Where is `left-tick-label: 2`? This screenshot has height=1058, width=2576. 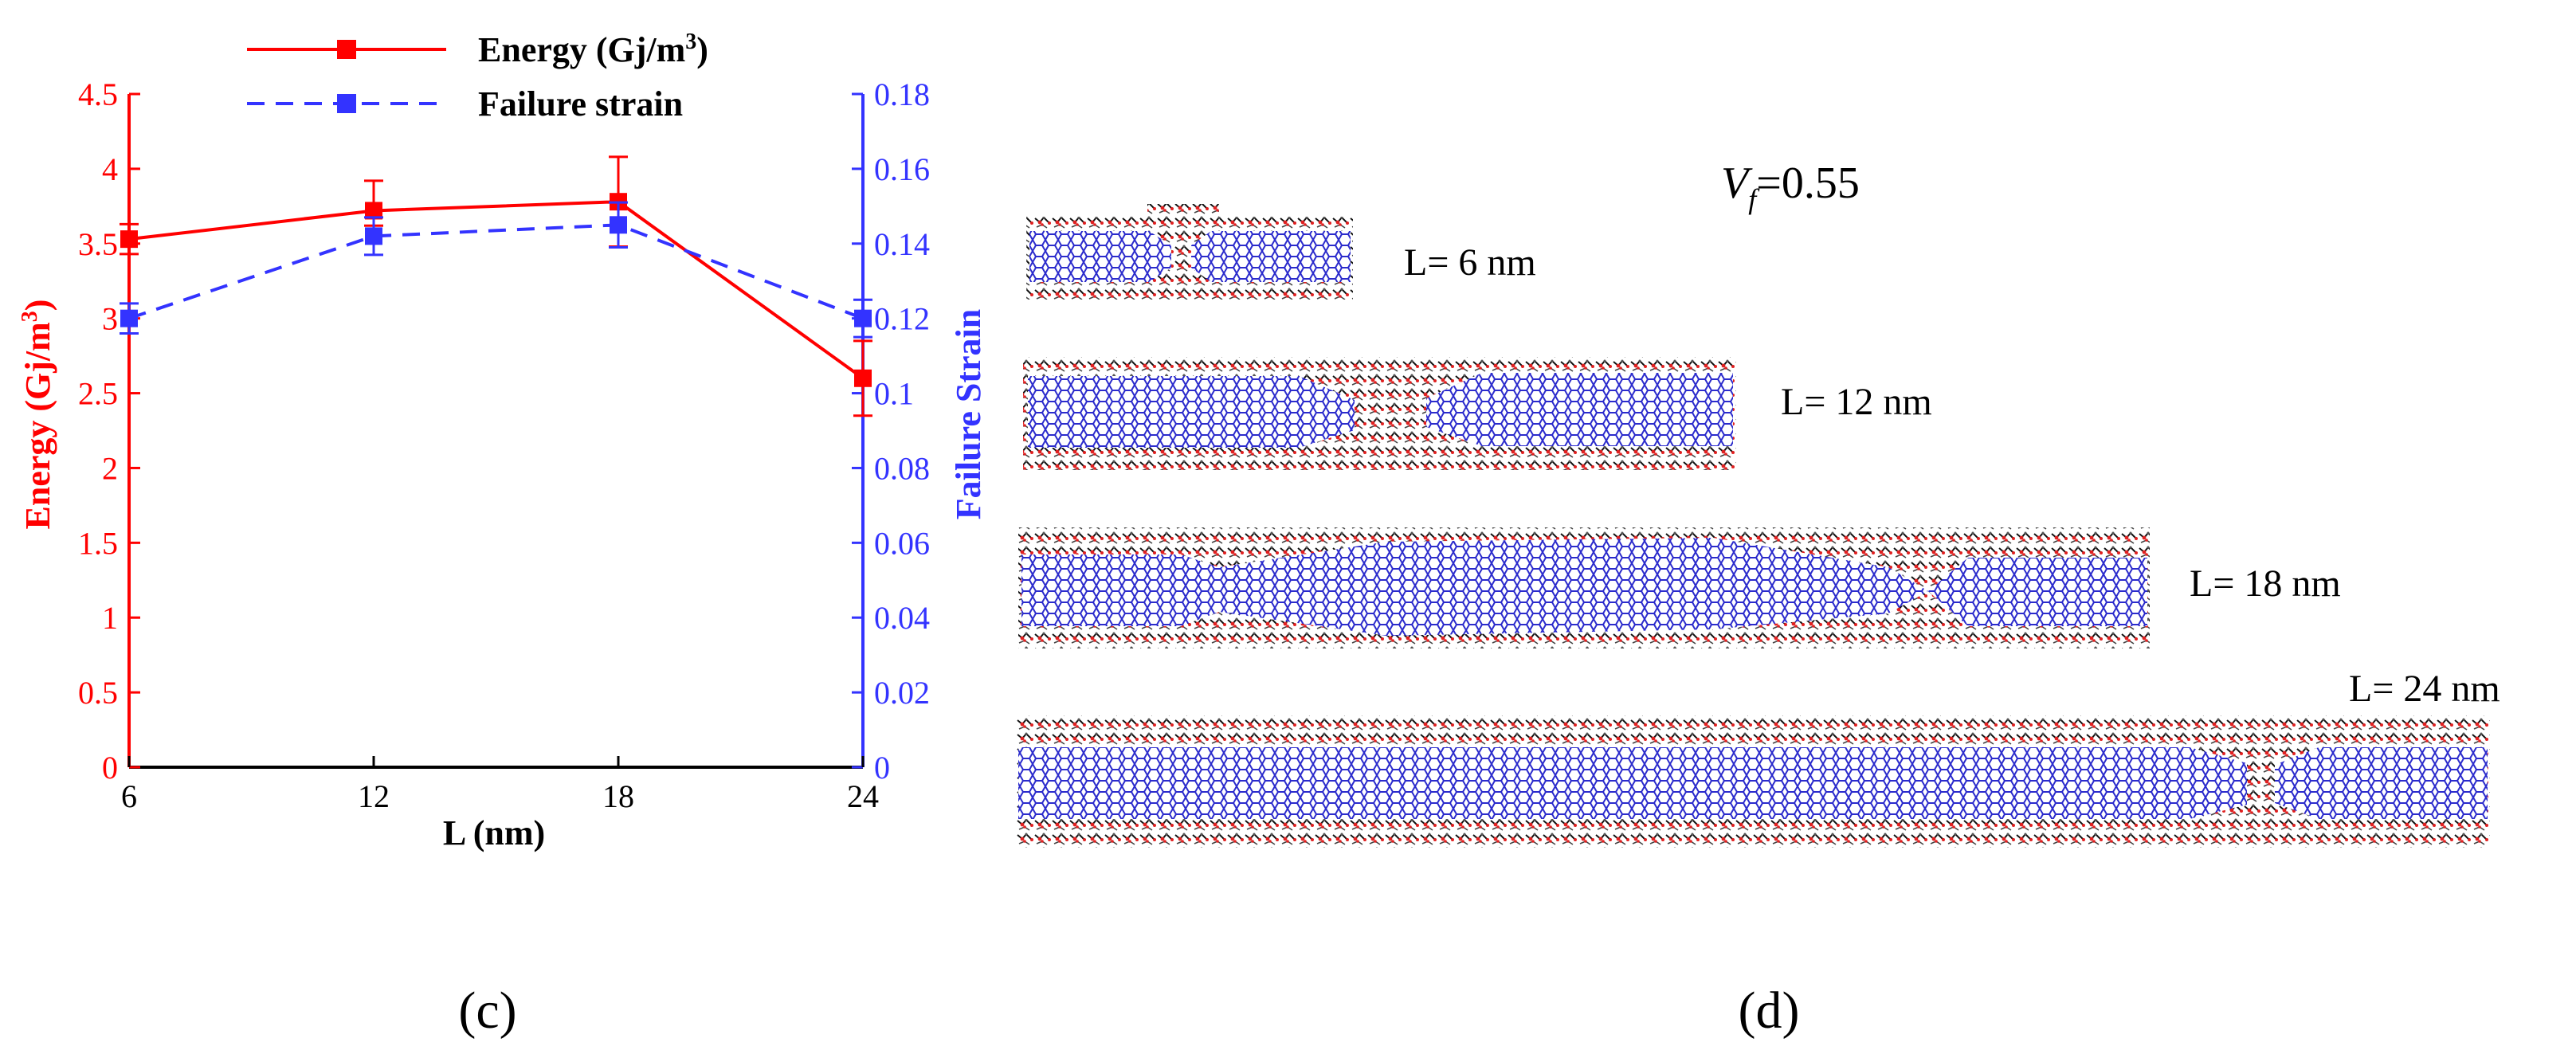
left-tick-label: 2 is located at coordinates (110, 468).